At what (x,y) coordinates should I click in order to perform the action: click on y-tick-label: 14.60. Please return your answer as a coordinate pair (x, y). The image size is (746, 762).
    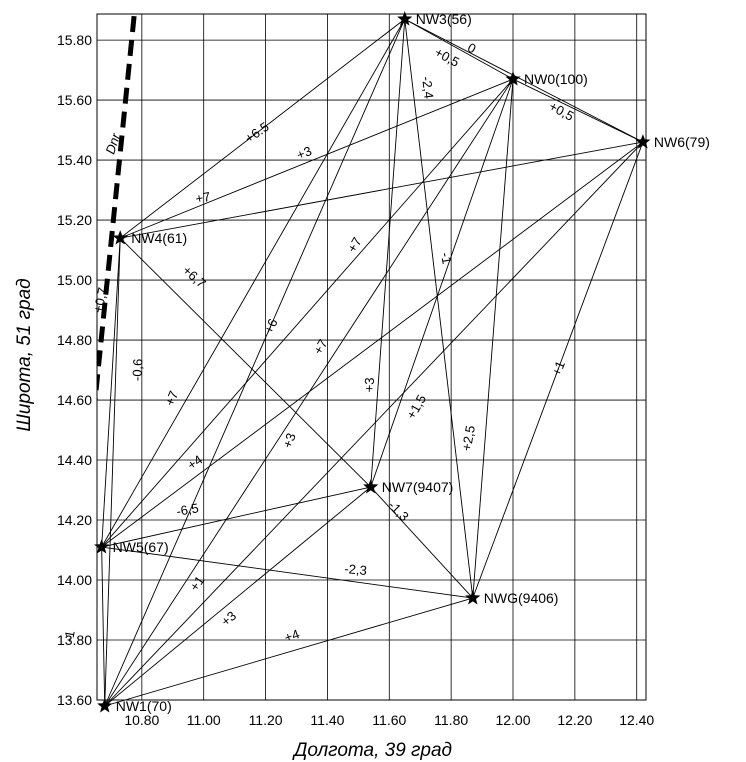
    Looking at the image, I should click on (74, 400).